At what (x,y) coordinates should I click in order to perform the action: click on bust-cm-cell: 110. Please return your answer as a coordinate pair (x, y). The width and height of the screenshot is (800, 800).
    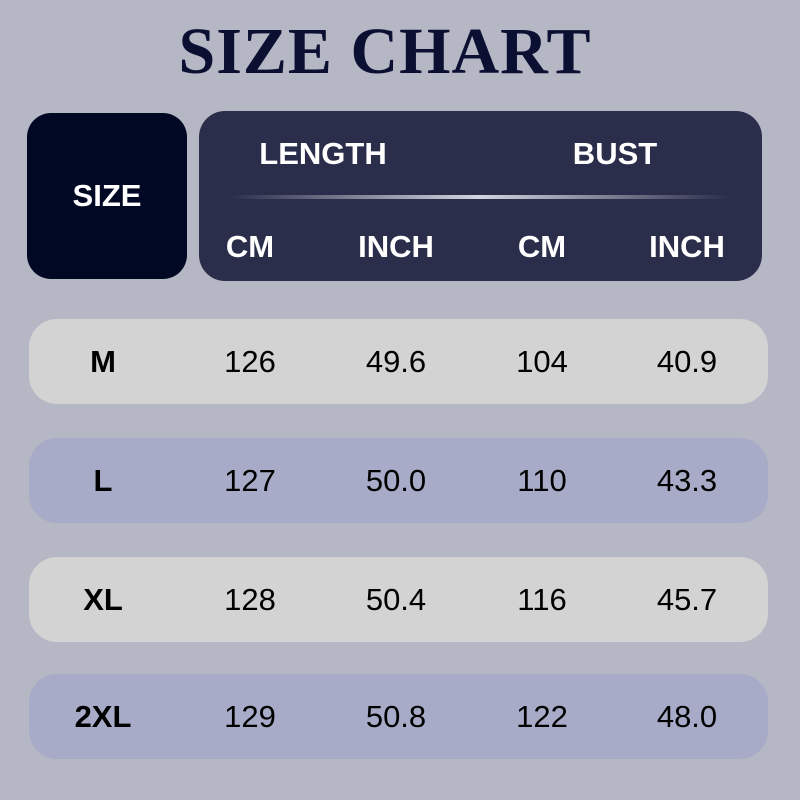
    Looking at the image, I should click on (542, 480).